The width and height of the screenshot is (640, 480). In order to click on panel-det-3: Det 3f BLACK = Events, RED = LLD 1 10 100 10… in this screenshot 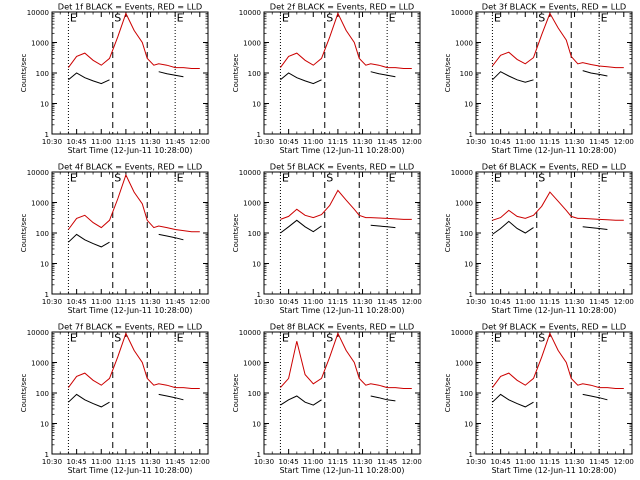, I will do `click(539, 79)`.